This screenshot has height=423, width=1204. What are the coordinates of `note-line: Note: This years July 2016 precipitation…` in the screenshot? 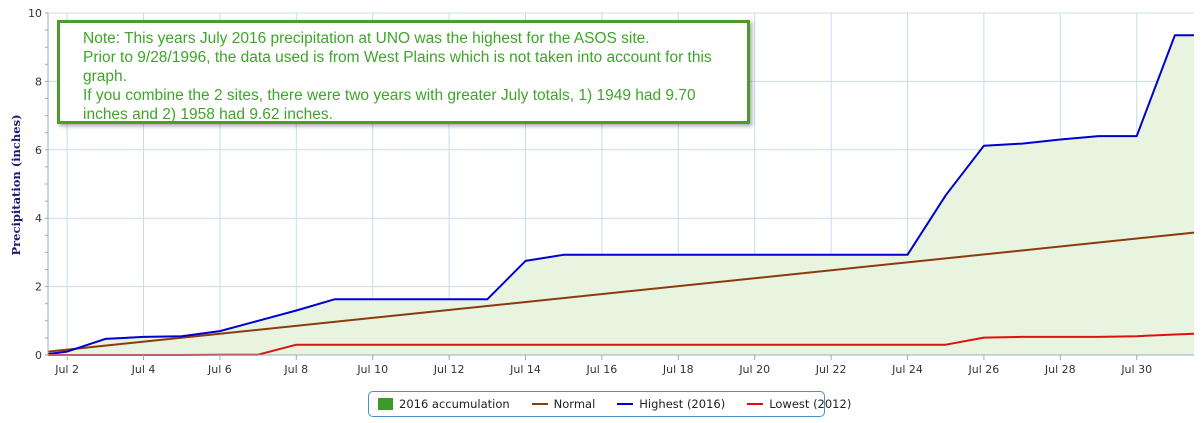 It's located at (366, 38).